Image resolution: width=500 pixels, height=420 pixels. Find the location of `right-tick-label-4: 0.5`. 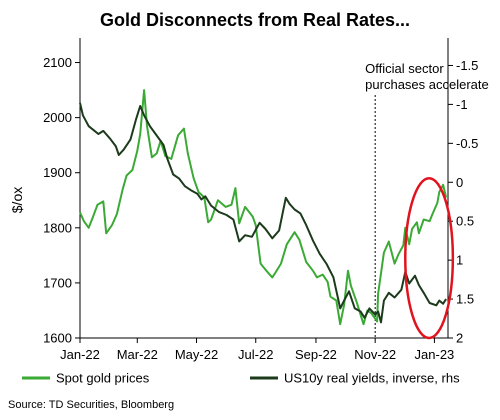

right-tick-label-4: 0.5 is located at coordinates (465, 221).